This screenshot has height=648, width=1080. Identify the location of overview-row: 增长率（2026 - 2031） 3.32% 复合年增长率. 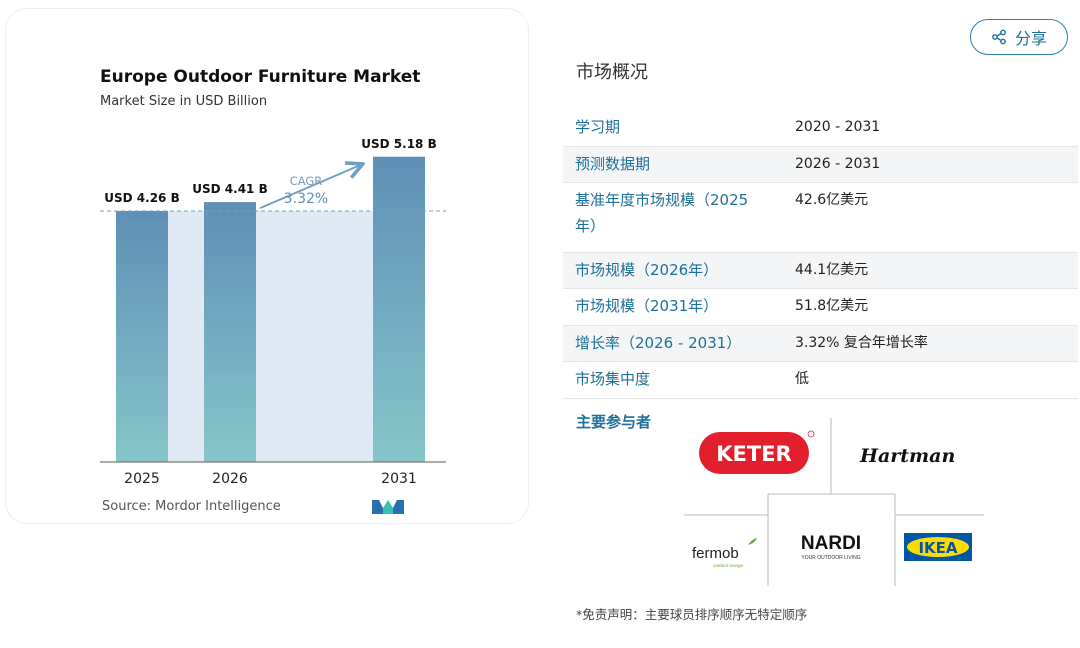
(820, 344).